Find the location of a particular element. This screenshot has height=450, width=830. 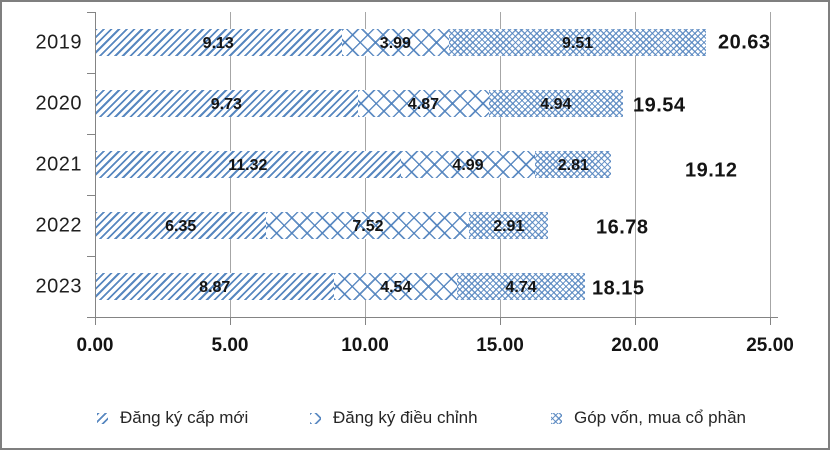

segment-value-label: 4.87 is located at coordinates (423, 104).